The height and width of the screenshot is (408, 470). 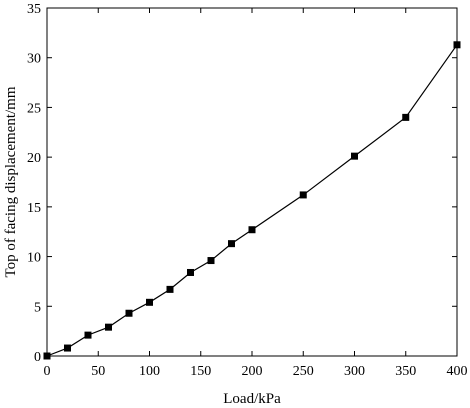 I want to click on y-tick-label: 30, so click(x=34, y=59).